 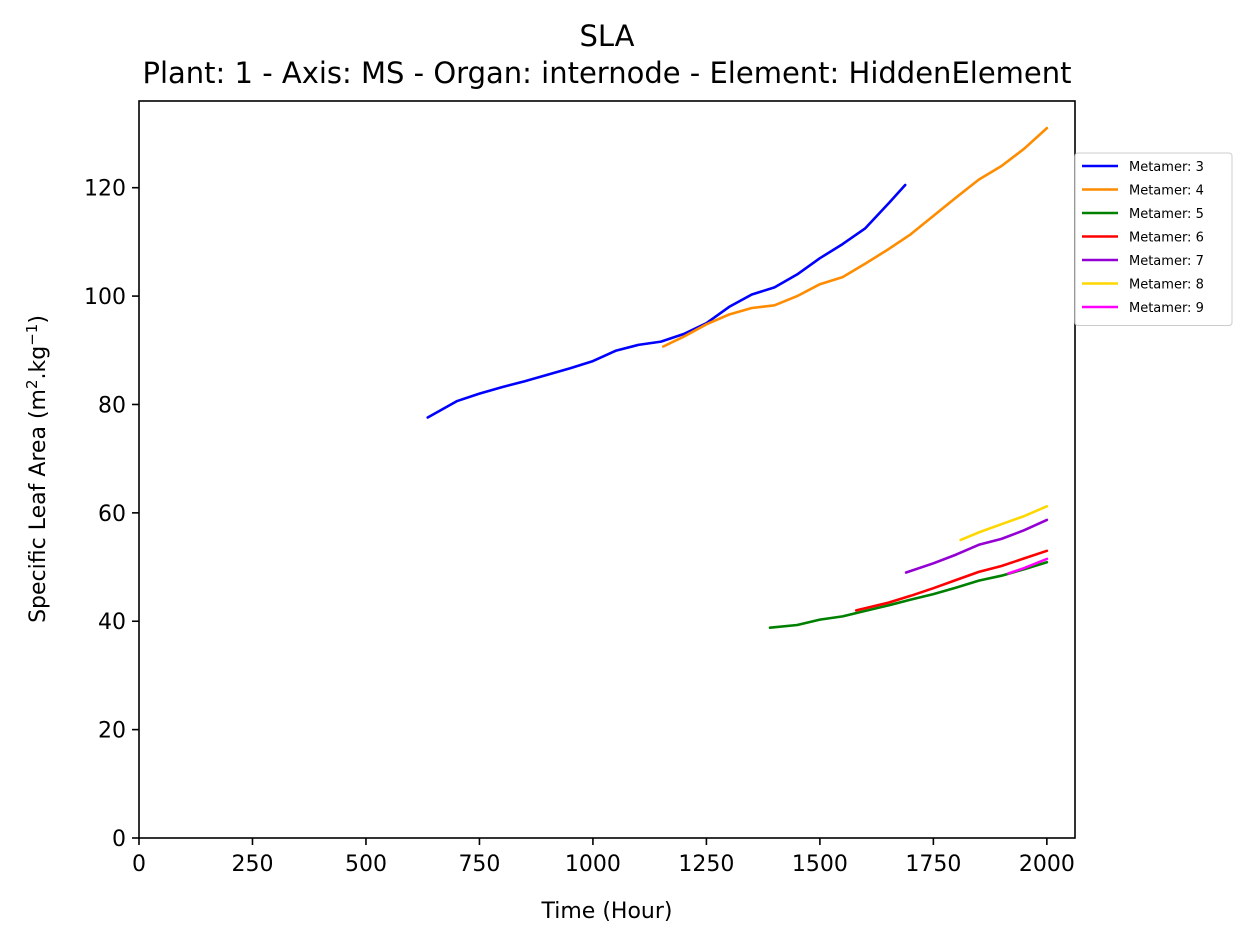 I want to click on legend-label: Metamer: 8, so click(x=1166, y=285).